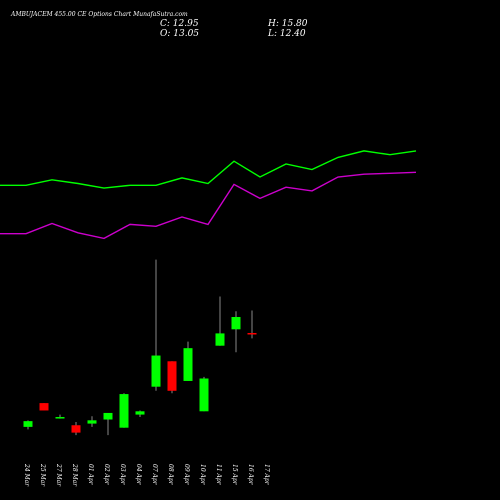  I want to click on x-tick-label: 25 Mar, so click(42, 475).